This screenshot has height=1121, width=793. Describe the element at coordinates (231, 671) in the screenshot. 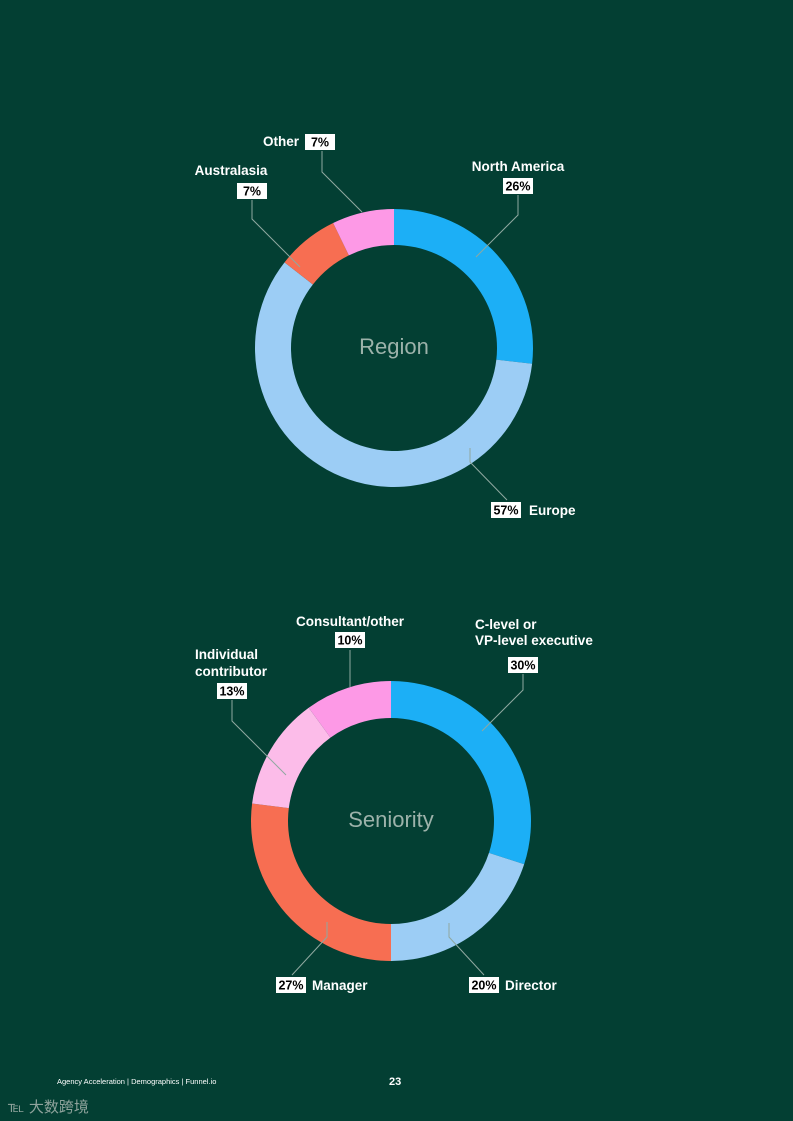

I see `seniority-category-label-individual-contributor: contributor` at that location.